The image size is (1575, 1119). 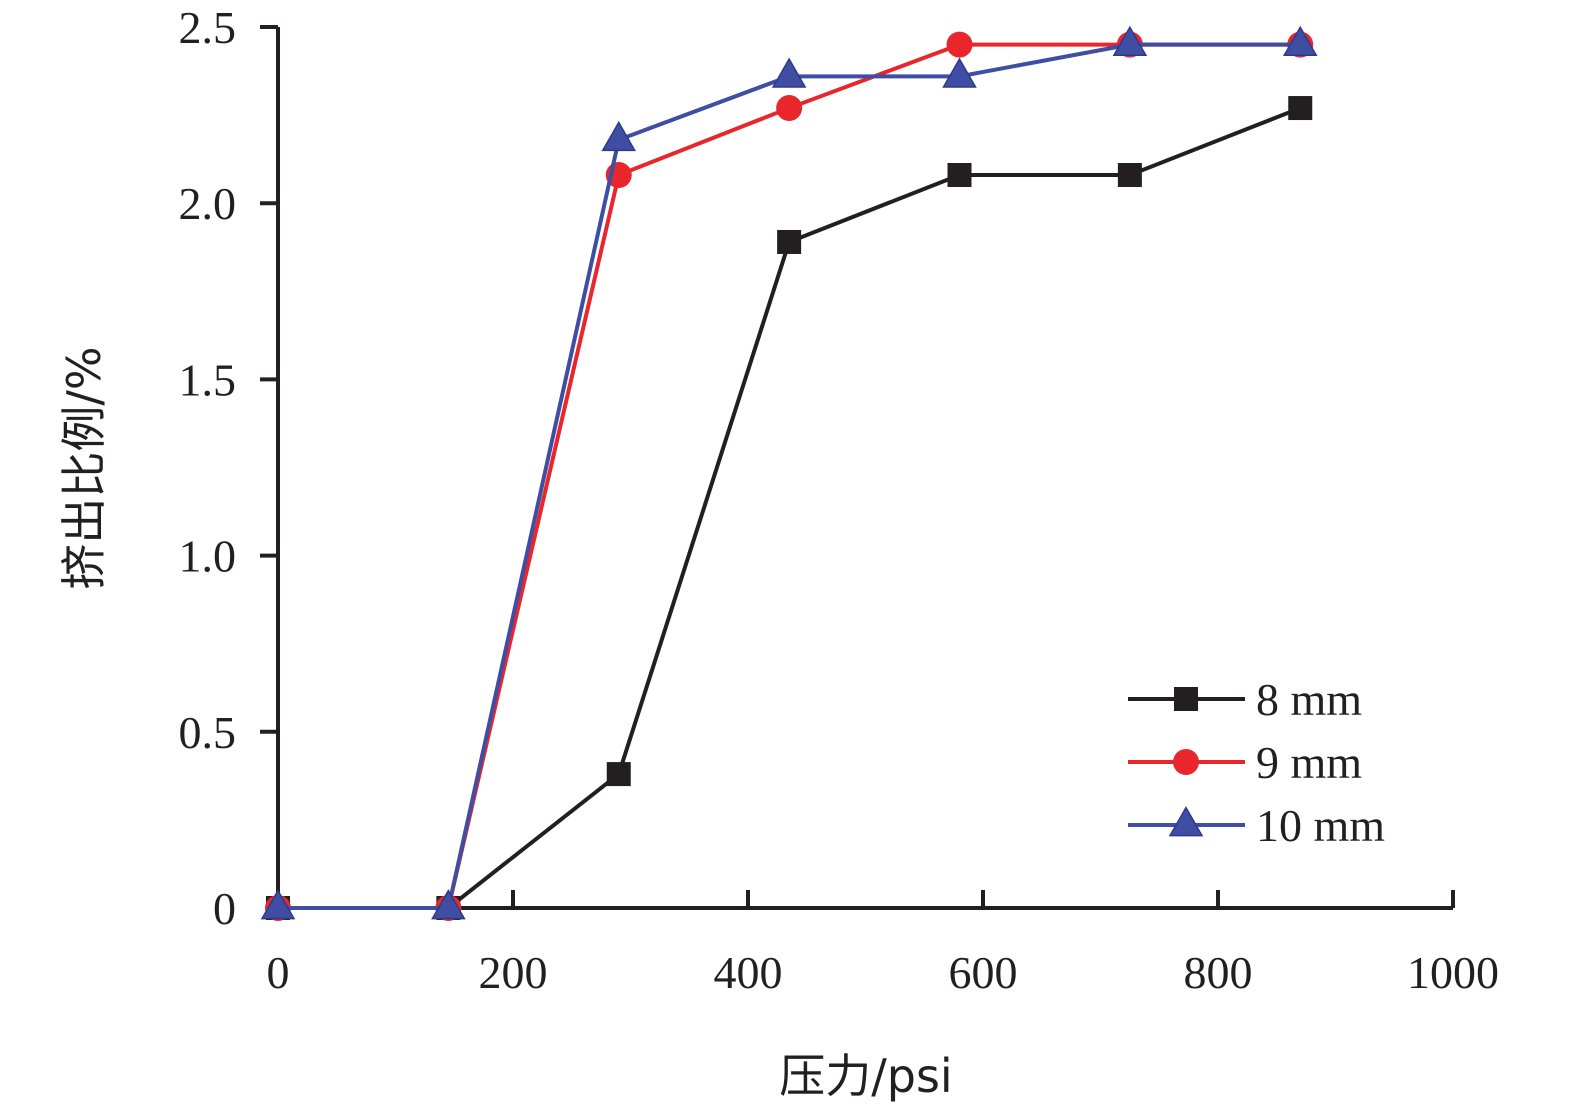 What do you see at coordinates (84, 467) in the screenshot?
I see `y-axis-title: 挤出比例/%` at bounding box center [84, 467].